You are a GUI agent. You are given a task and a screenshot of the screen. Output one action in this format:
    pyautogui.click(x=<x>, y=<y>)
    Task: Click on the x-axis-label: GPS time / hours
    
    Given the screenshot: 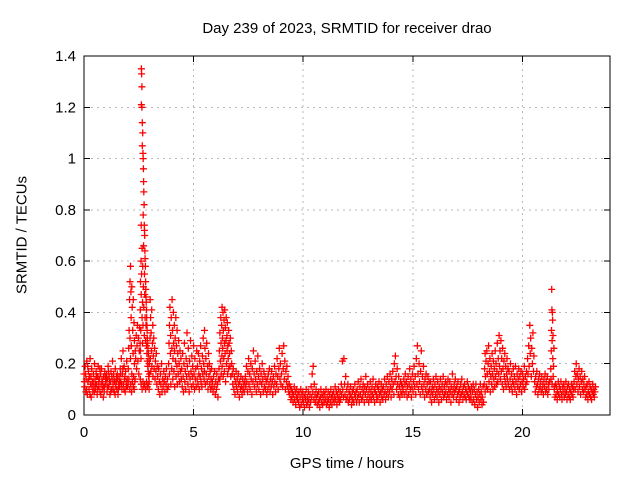 What is the action you would take?
    pyautogui.click(x=347, y=463)
    